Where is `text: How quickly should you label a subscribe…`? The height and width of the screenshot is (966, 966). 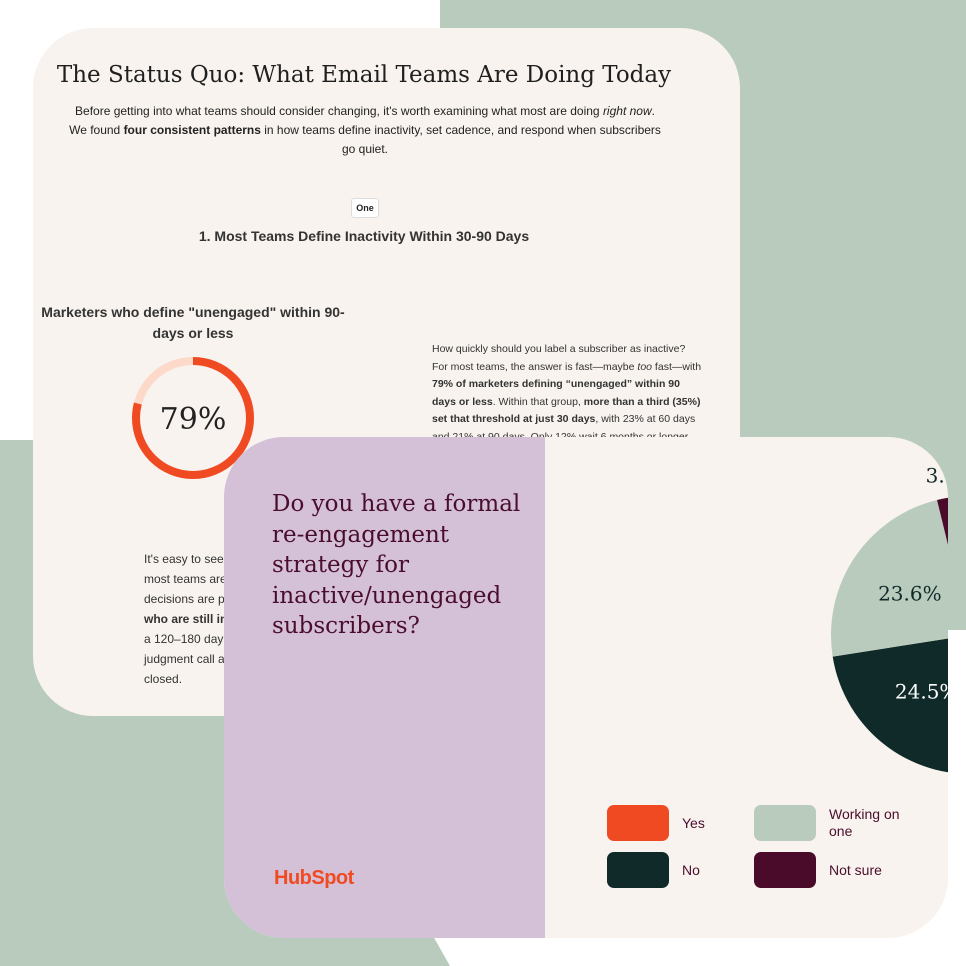 text: How quickly should you label a subscribe… is located at coordinates (559, 358).